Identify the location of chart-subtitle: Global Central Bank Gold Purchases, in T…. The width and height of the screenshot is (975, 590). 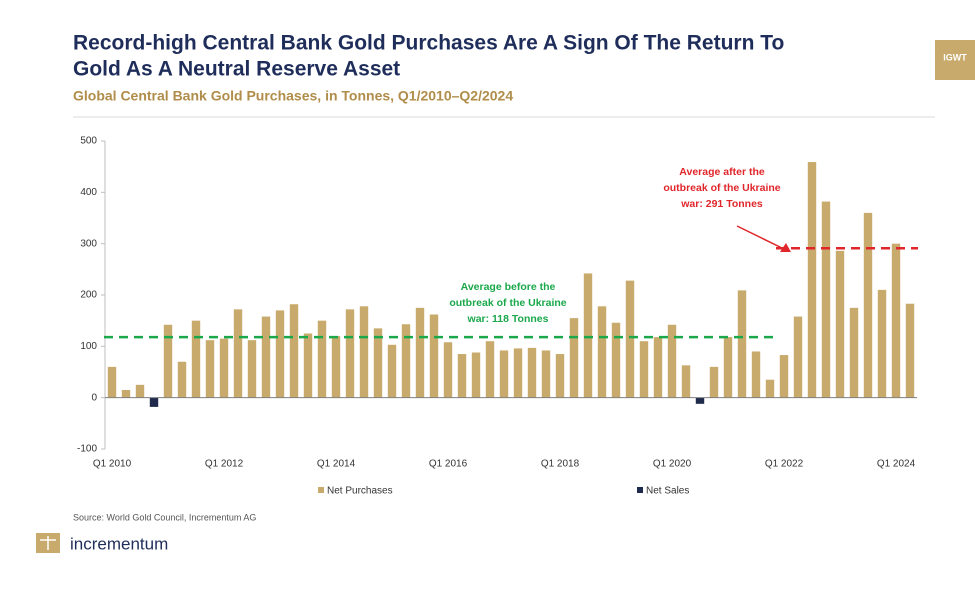
(293, 96).